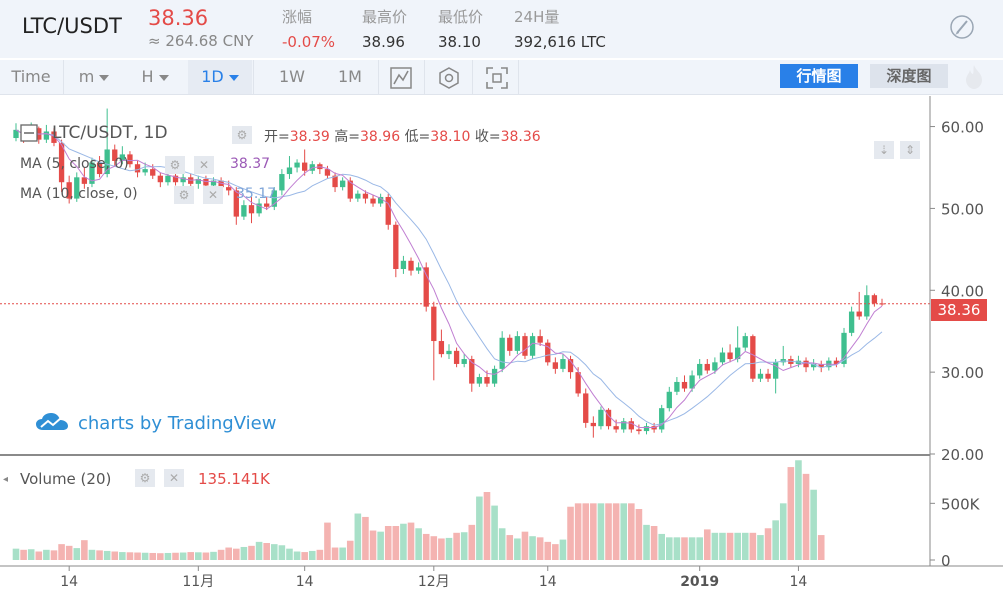 This screenshot has height=600, width=1003. I want to click on x-tick-label: 14, so click(548, 582).